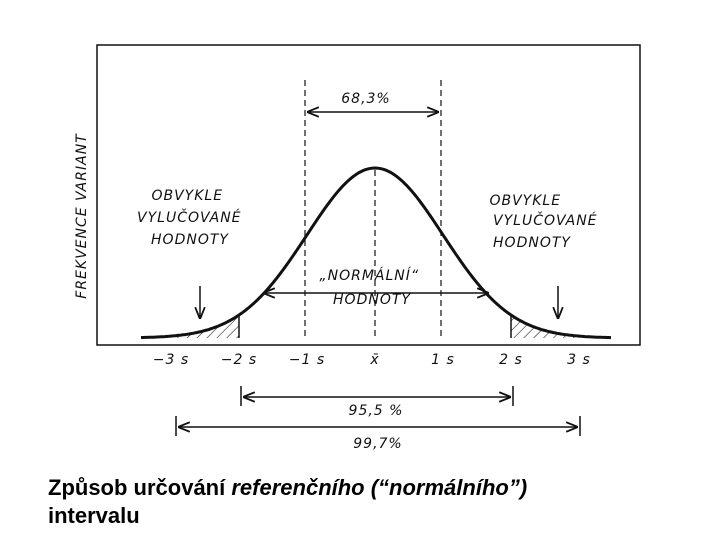 The width and height of the screenshot is (720, 540). I want to click on x-label: −3 s, so click(171, 360).